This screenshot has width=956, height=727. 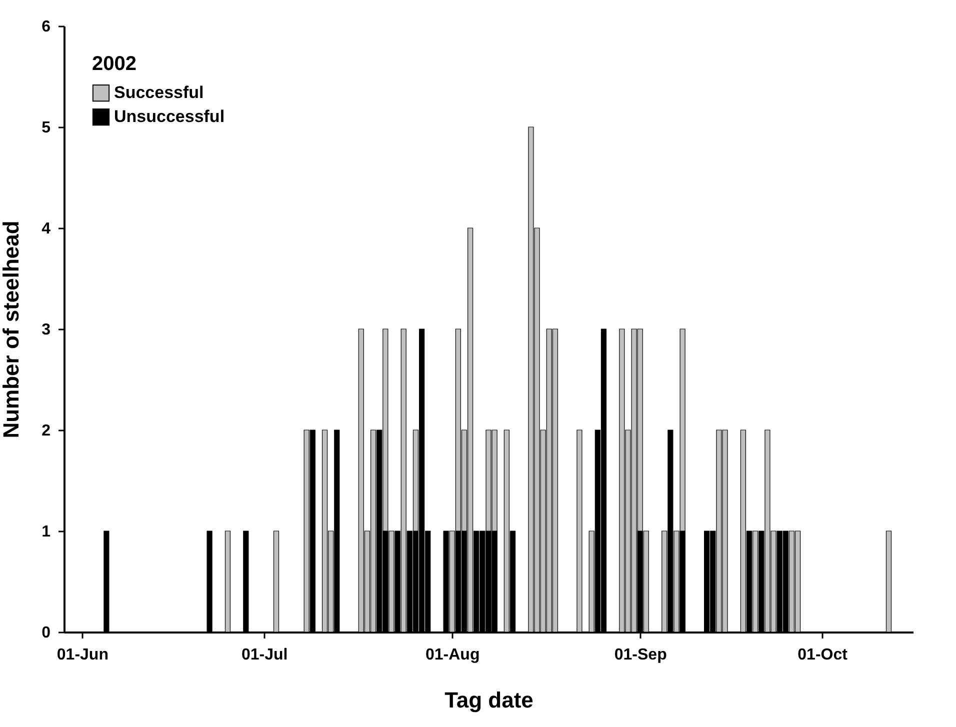 What do you see at coordinates (46, 532) in the screenshot?
I see `y-tick-label: 1` at bounding box center [46, 532].